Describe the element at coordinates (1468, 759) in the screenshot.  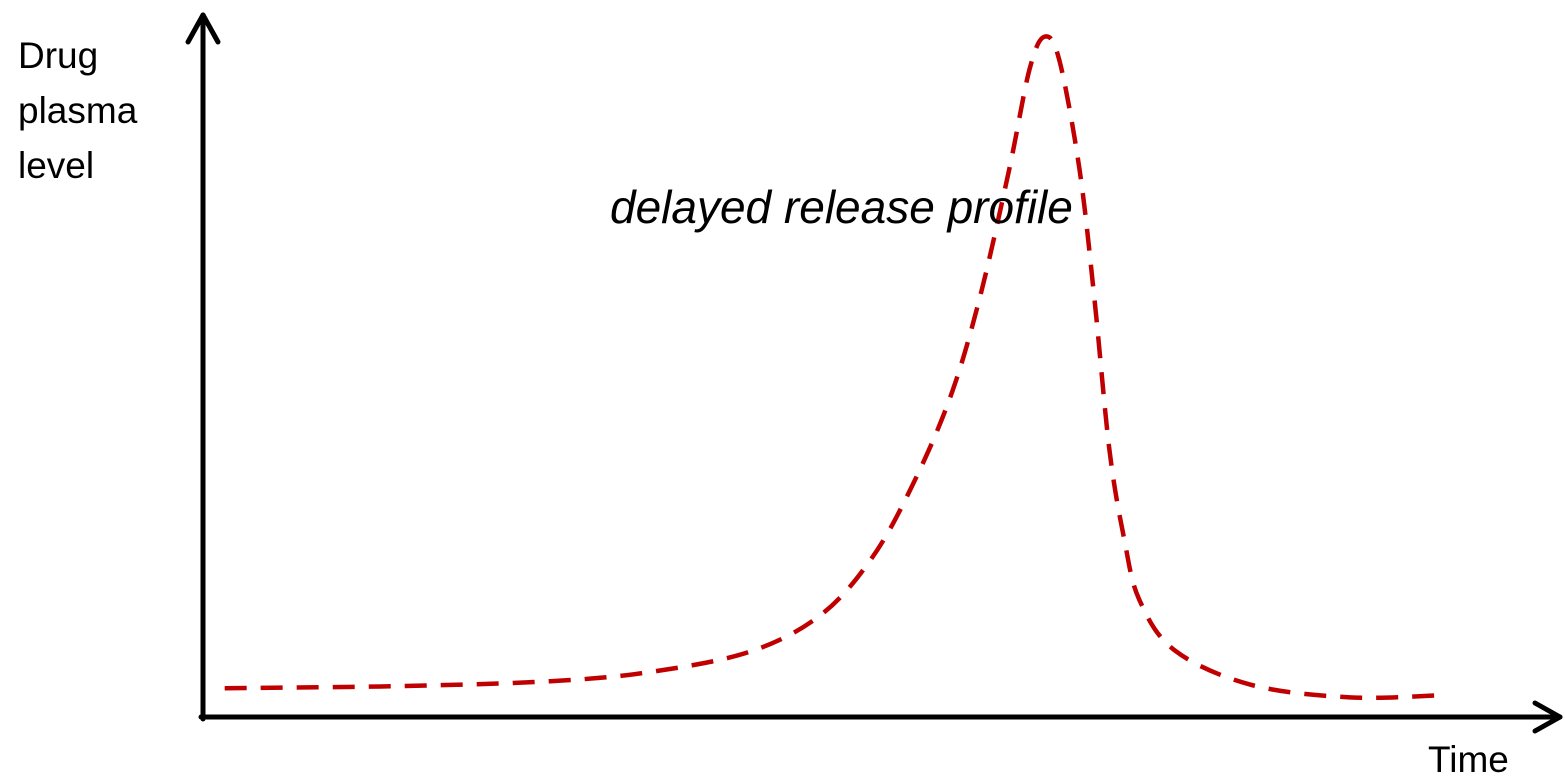
I see `x-axis-label: Time` at that location.